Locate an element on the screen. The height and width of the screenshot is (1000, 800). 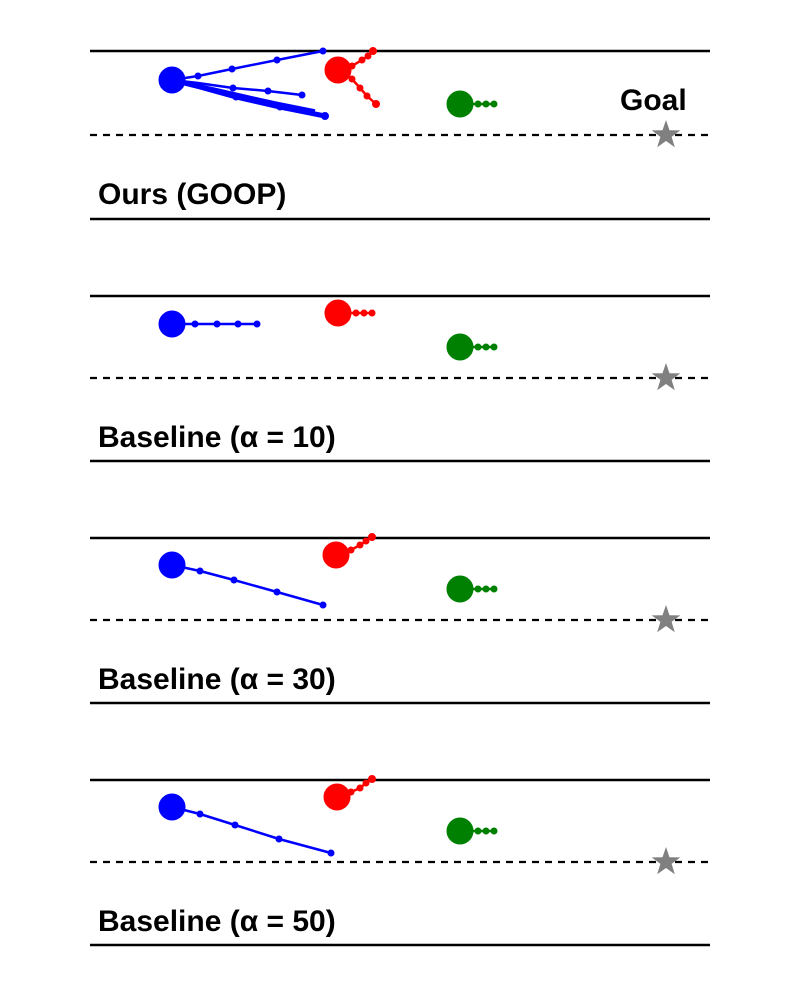
panel-baseline-alpha-30: Baseline (α = 30) is located at coordinates (400, 619).